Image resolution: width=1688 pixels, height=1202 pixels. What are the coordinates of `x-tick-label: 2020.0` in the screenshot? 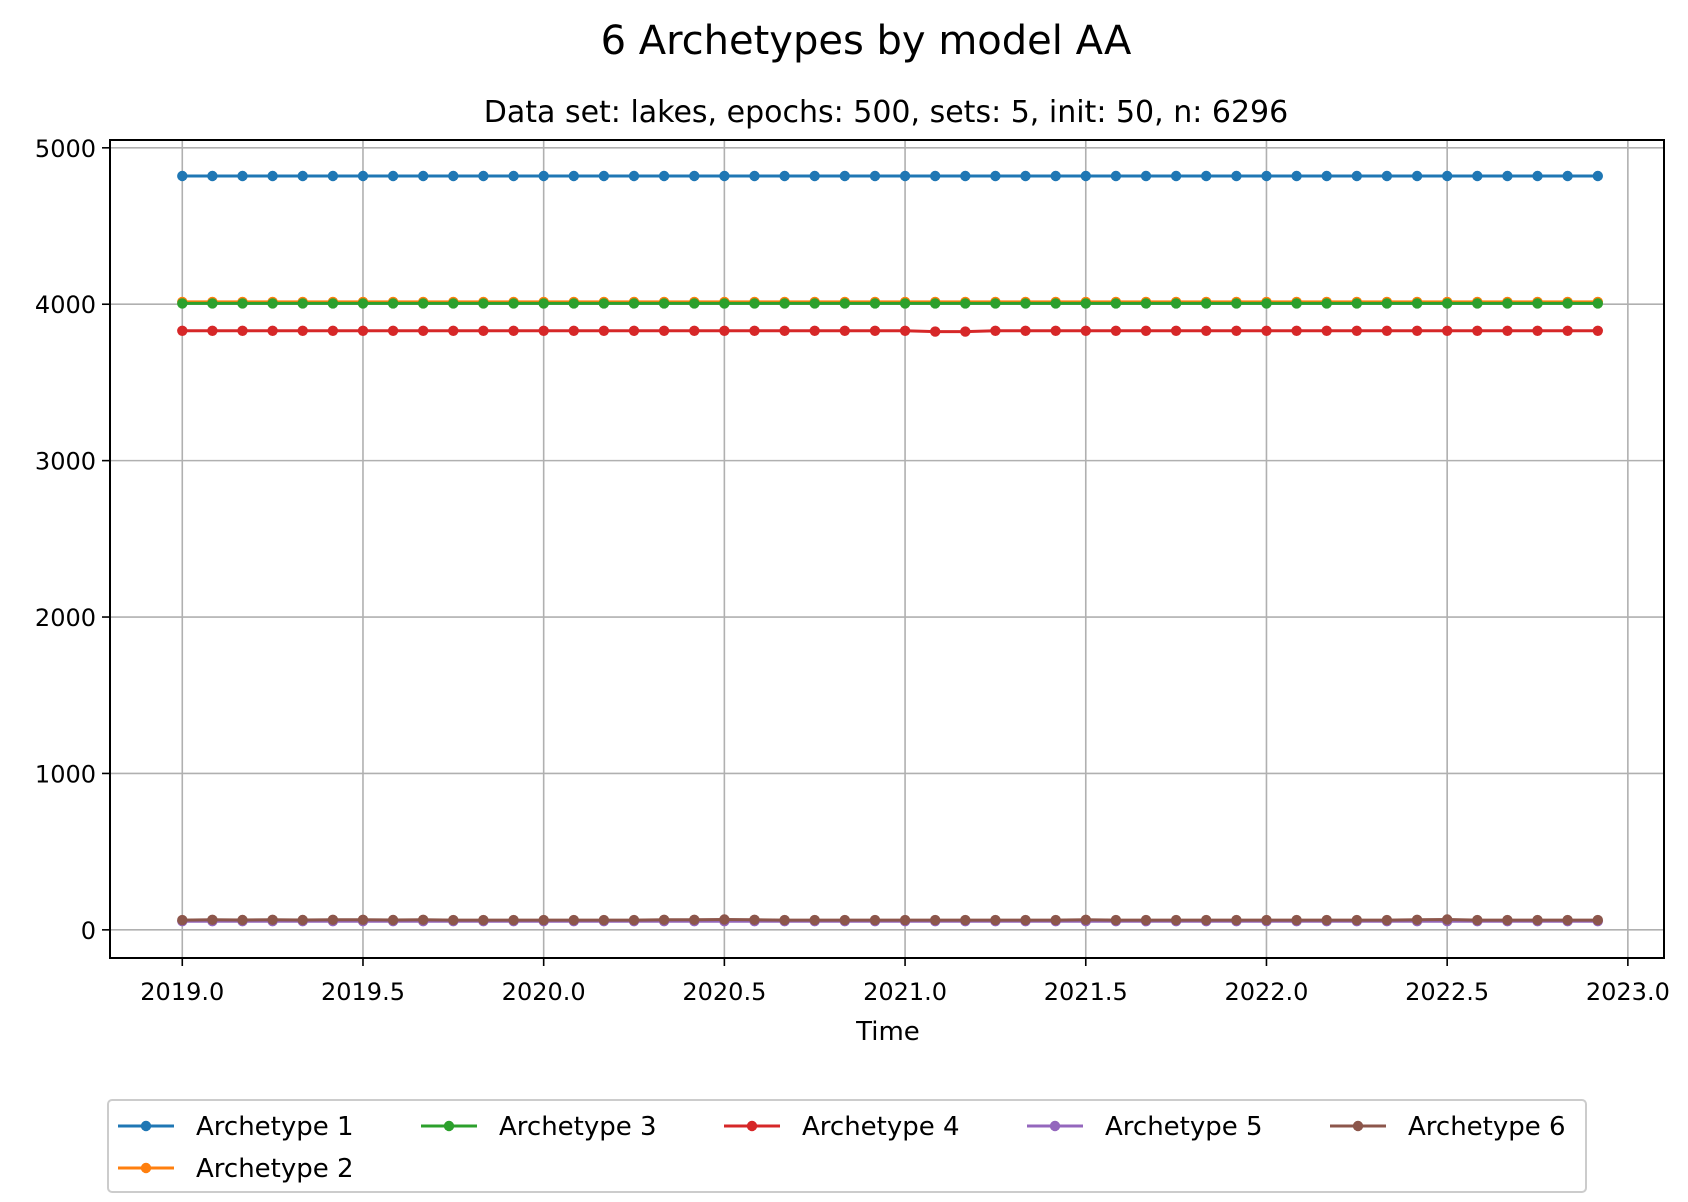 It's located at (544, 992).